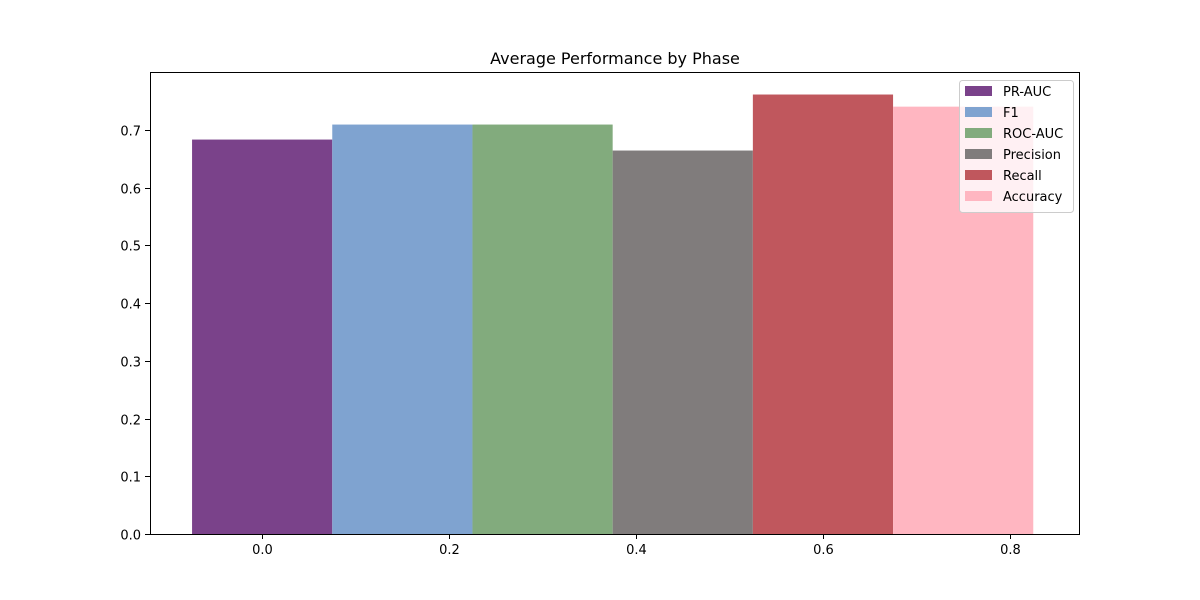  What do you see at coordinates (823, 550) in the screenshot?
I see `x-tick-label: 0.6` at bounding box center [823, 550].